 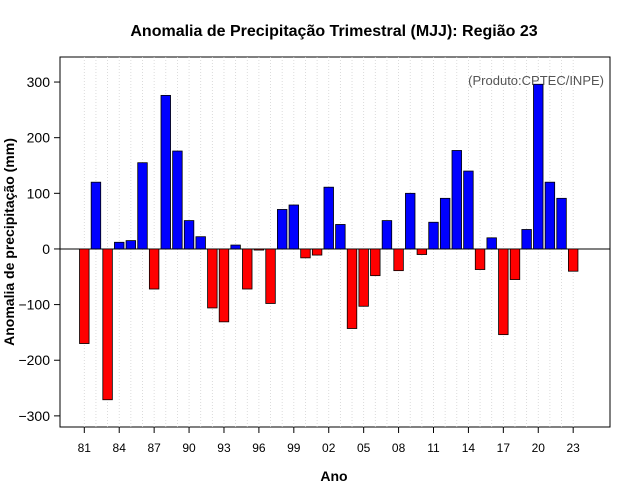 I want to click on bar-2001, so click(x=317, y=252).